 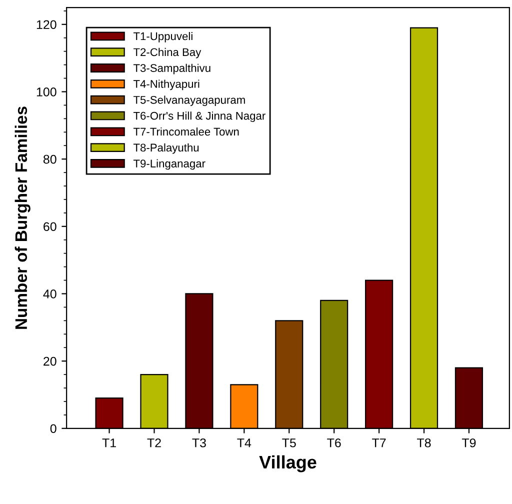 I want to click on legend-label: T6-Orr's Hill & Jinna Nagar, so click(x=199, y=117).